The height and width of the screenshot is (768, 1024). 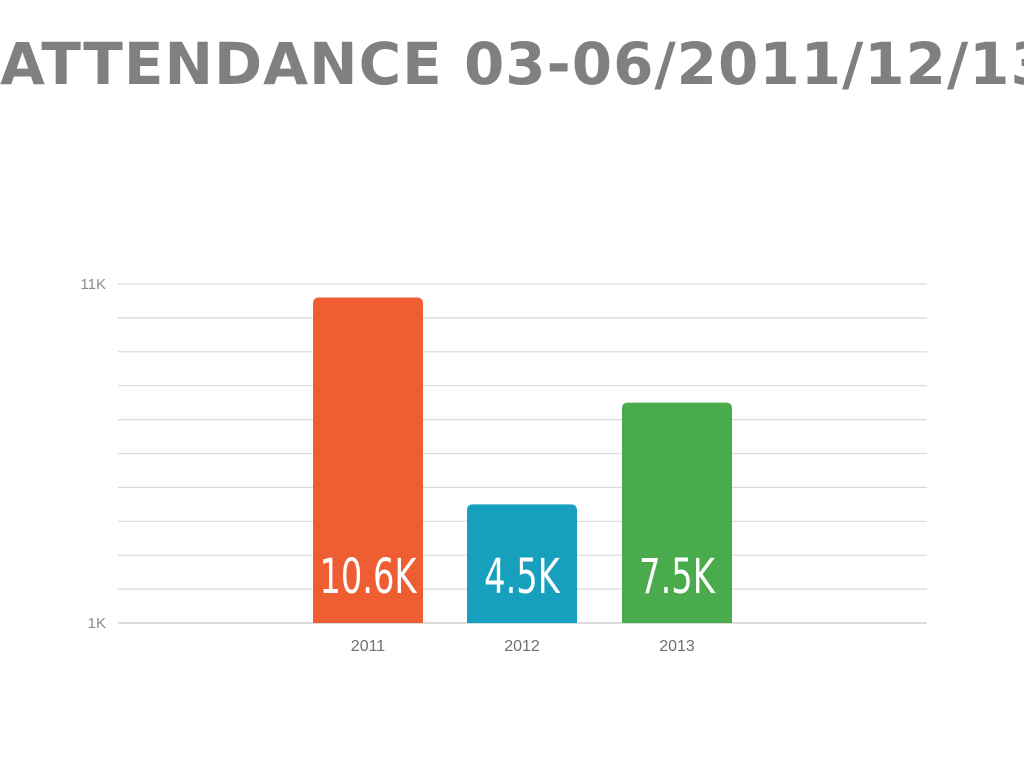 What do you see at coordinates (677, 578) in the screenshot?
I see `bar-value-label: 7.5K` at bounding box center [677, 578].